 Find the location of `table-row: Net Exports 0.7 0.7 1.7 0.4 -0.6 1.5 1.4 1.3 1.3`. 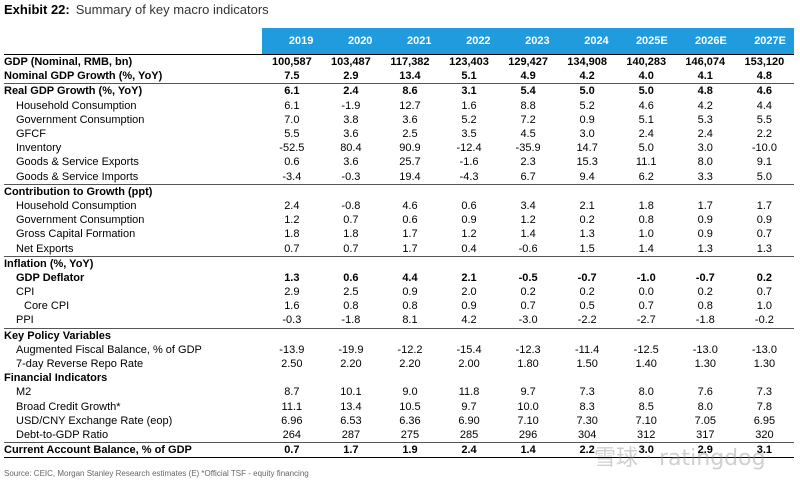

table-row: Net Exports 0.7 0.7 1.7 0.4 -0.6 1.5 1.4 1.3 1.3 is located at coordinates (399, 248).